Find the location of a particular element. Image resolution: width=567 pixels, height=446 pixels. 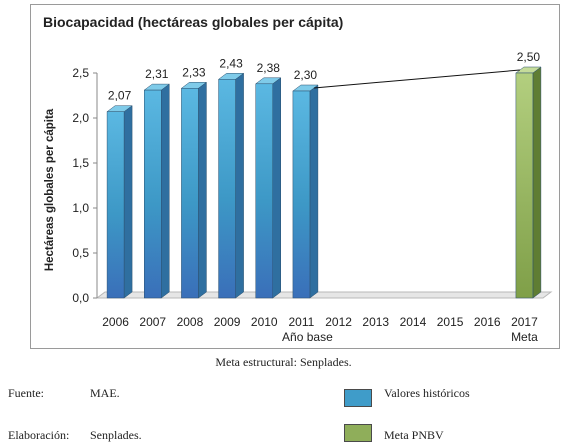

y-tick-label: 2,0 is located at coordinates (80, 118).